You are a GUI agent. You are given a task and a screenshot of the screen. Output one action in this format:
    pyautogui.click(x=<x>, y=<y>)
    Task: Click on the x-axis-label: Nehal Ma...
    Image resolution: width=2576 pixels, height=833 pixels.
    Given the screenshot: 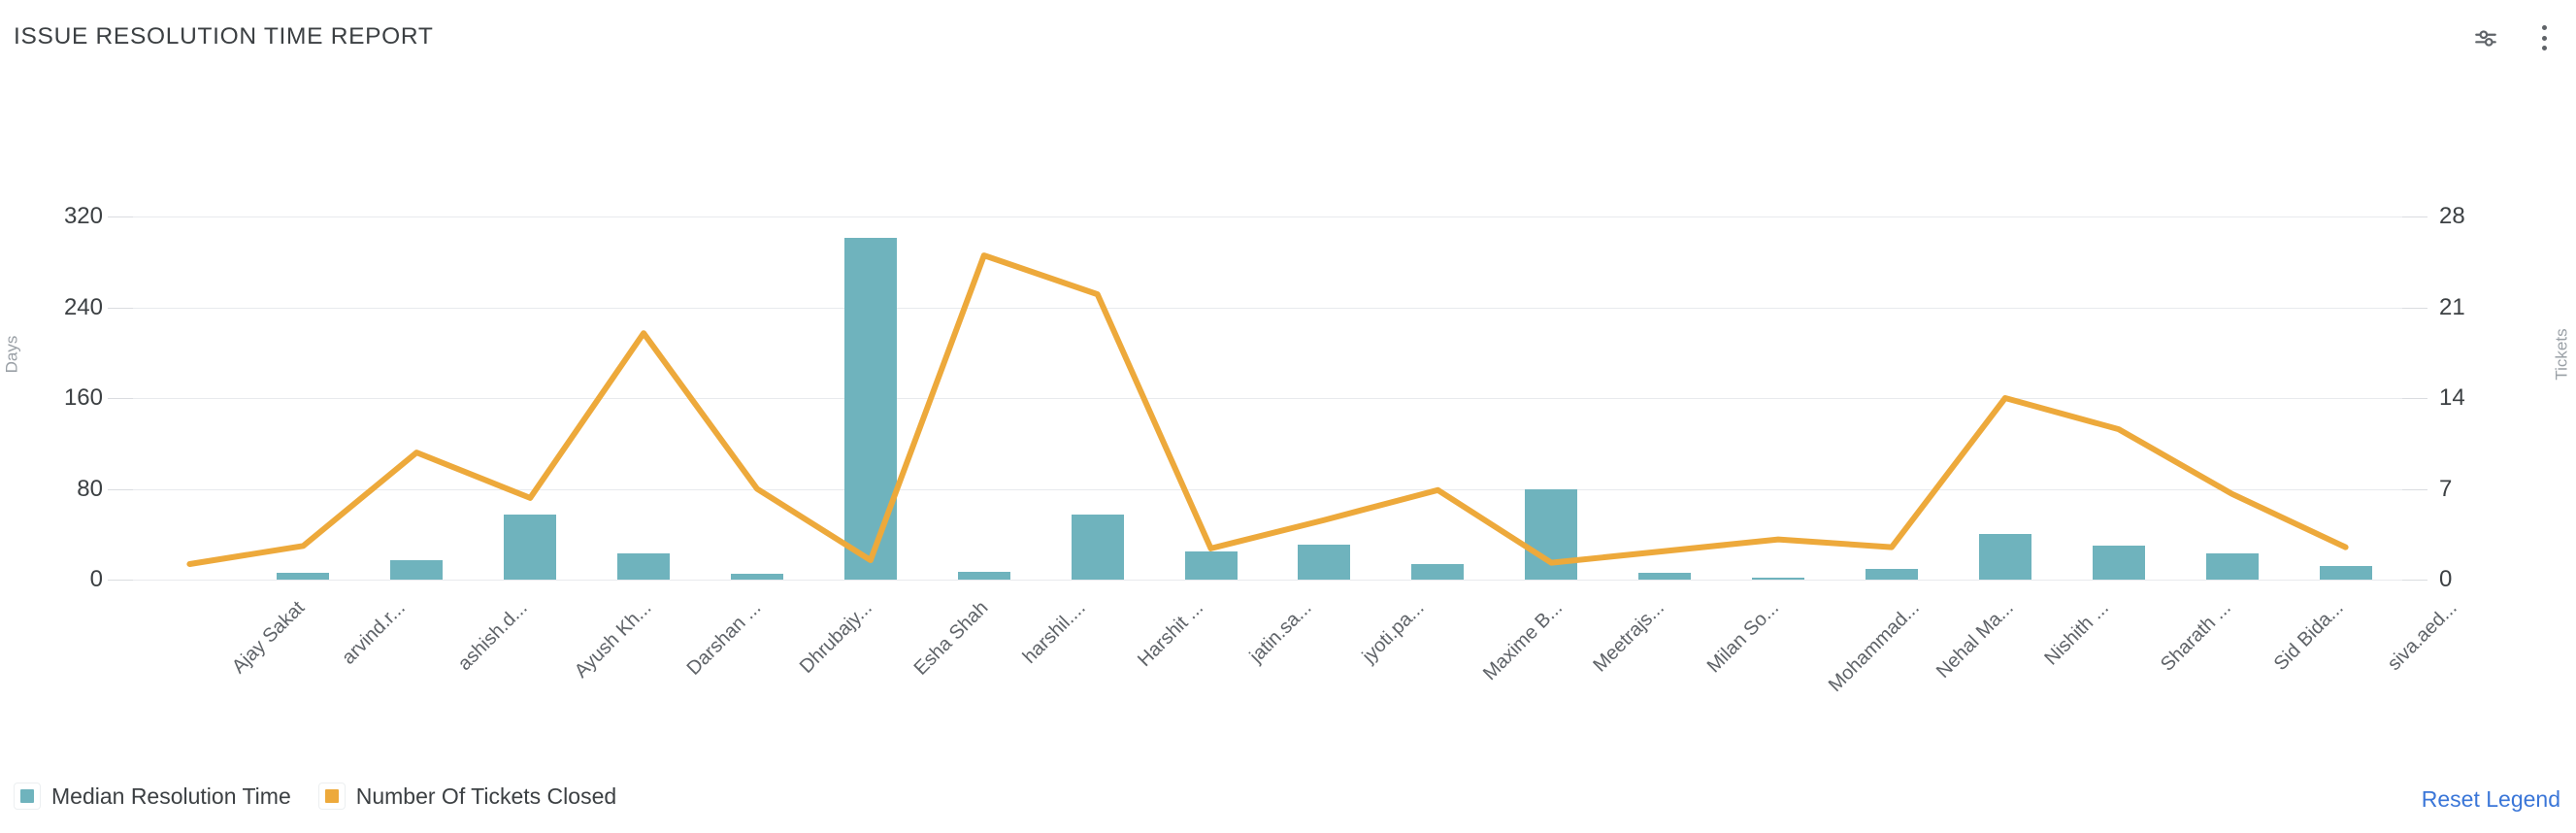 What is the action you would take?
    pyautogui.click(x=1975, y=640)
    